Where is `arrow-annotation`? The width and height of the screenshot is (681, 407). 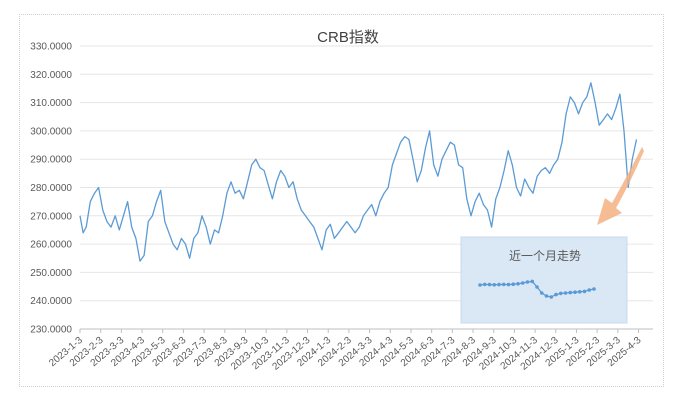
arrow-annotation is located at coordinates (620, 186).